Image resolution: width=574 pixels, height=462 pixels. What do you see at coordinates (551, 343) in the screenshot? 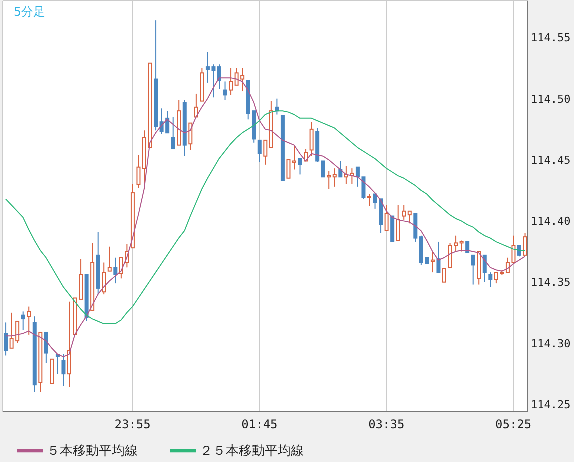
I see `y-tick-label: 114.30` at bounding box center [551, 343].